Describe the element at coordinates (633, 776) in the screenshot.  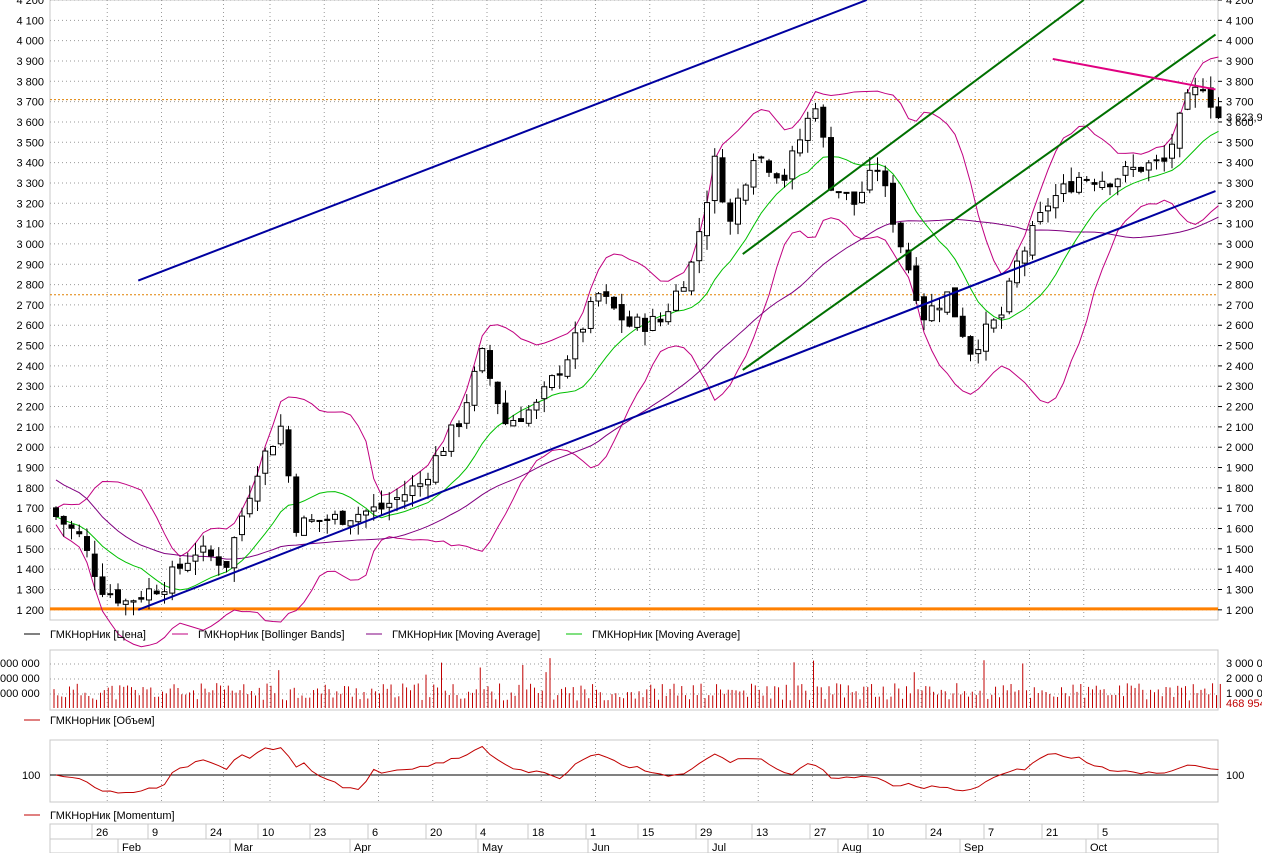
I see `momentum-axis-labels: 100 100` at that location.